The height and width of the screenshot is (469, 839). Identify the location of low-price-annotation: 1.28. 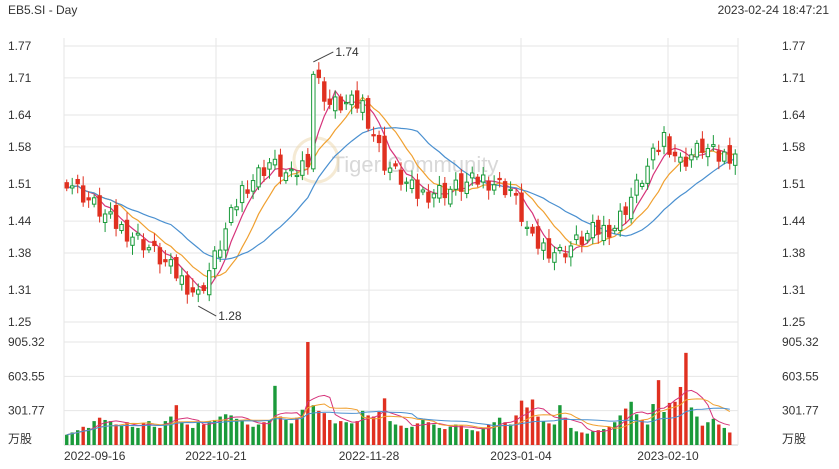
(230, 316).